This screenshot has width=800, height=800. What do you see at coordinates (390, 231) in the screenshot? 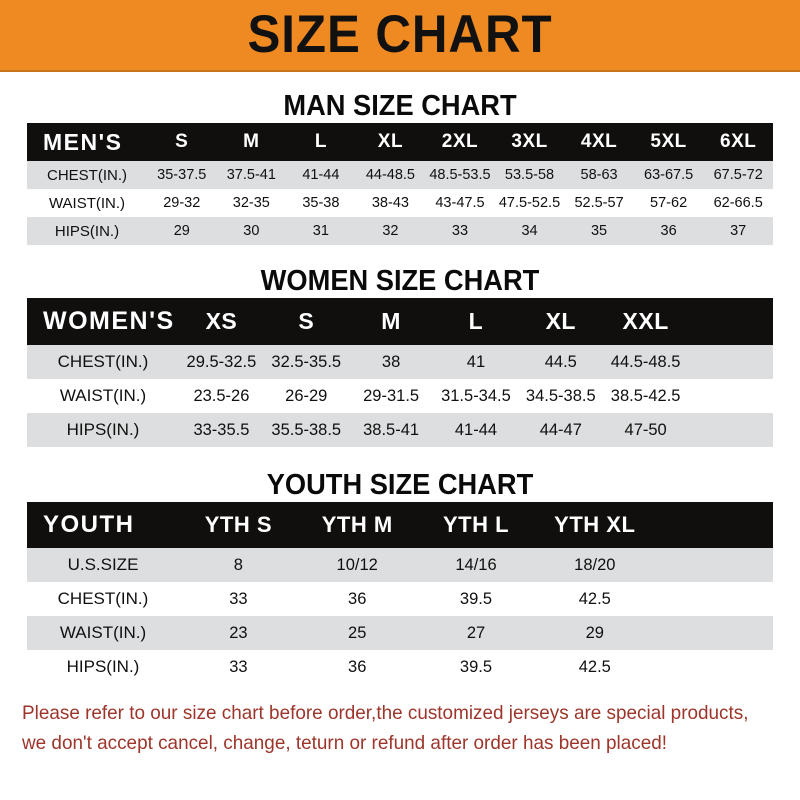
I see `table-cell: 32` at bounding box center [390, 231].